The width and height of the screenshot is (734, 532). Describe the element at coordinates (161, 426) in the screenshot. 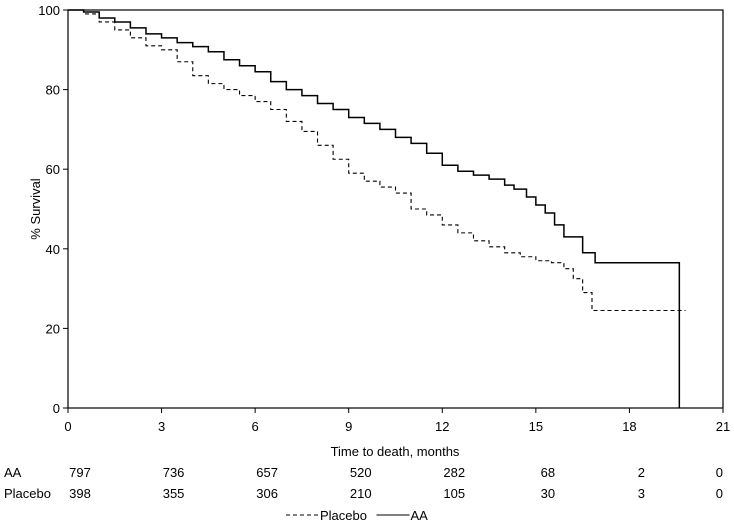

I see `x-tick-label: 3` at that location.